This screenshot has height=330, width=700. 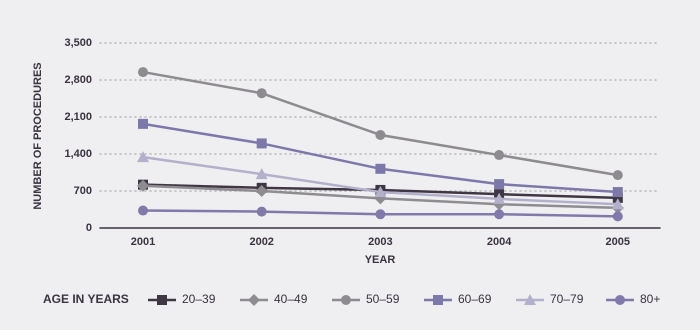 What do you see at coordinates (78, 43) in the screenshot?
I see `y-tick-label: 3,500` at bounding box center [78, 43].